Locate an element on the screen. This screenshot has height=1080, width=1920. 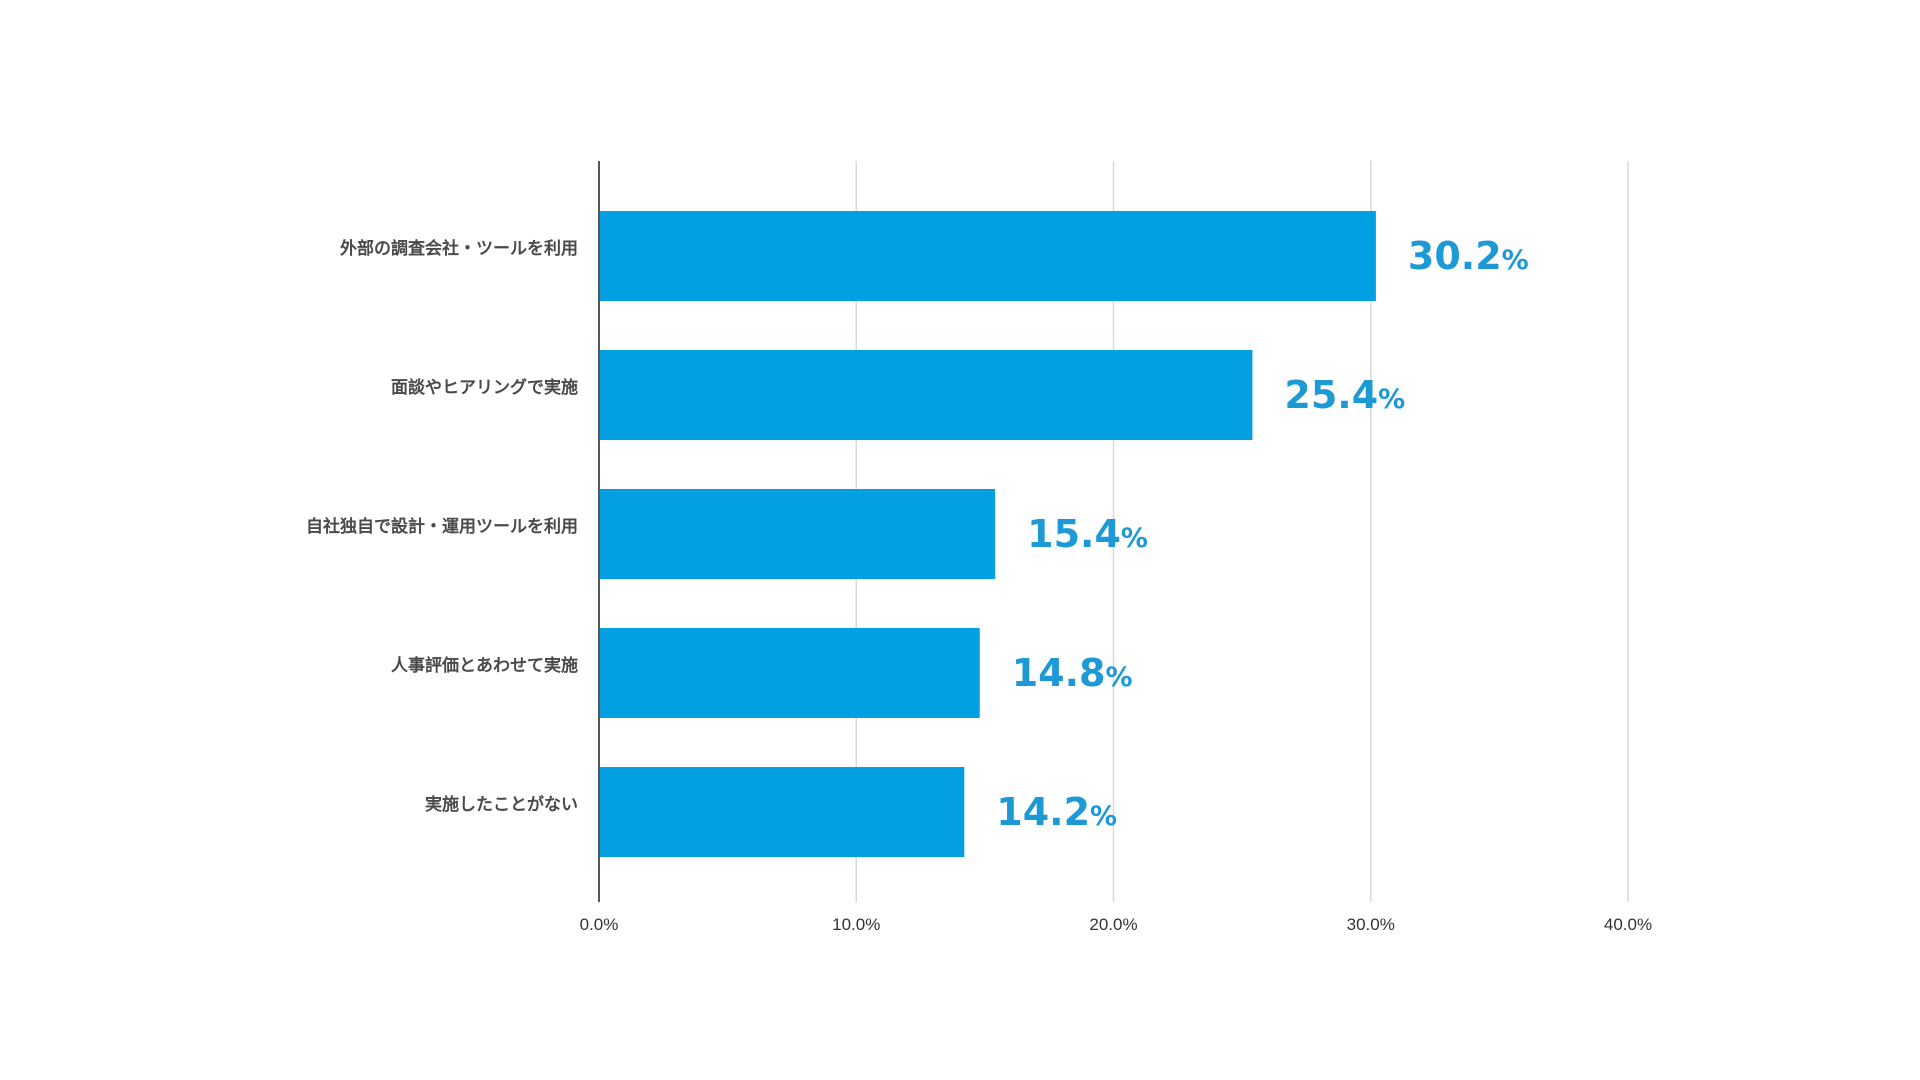
value-label: 15.4% is located at coordinates (1087, 534).